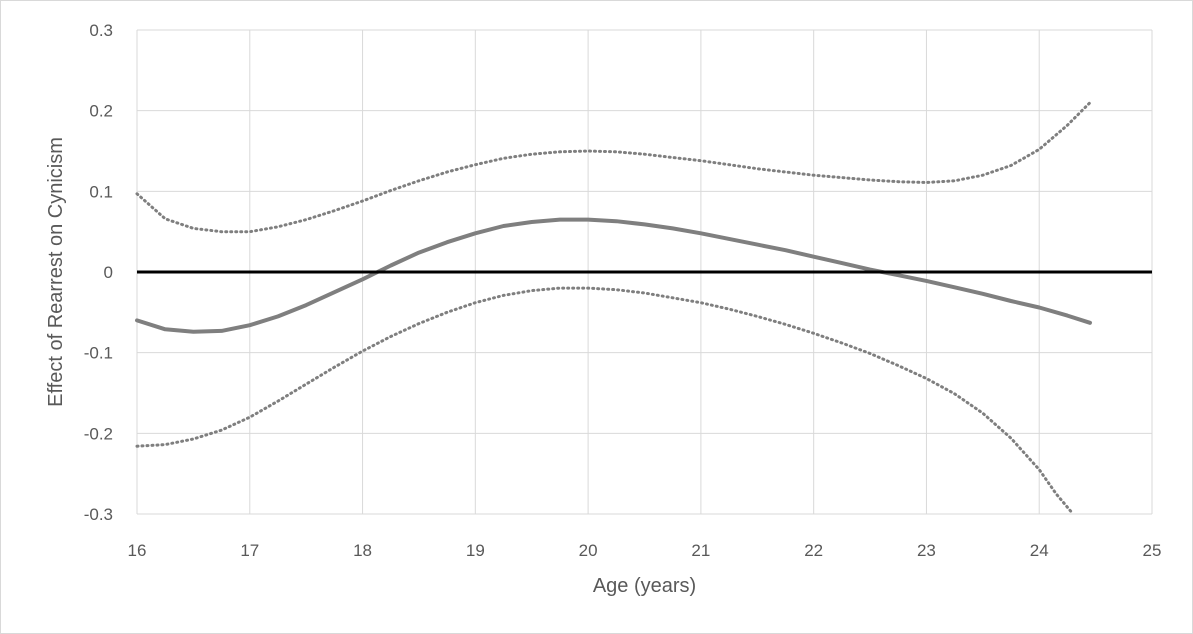  What do you see at coordinates (613, 275) in the screenshot?
I see `estimate-line` at bounding box center [613, 275].